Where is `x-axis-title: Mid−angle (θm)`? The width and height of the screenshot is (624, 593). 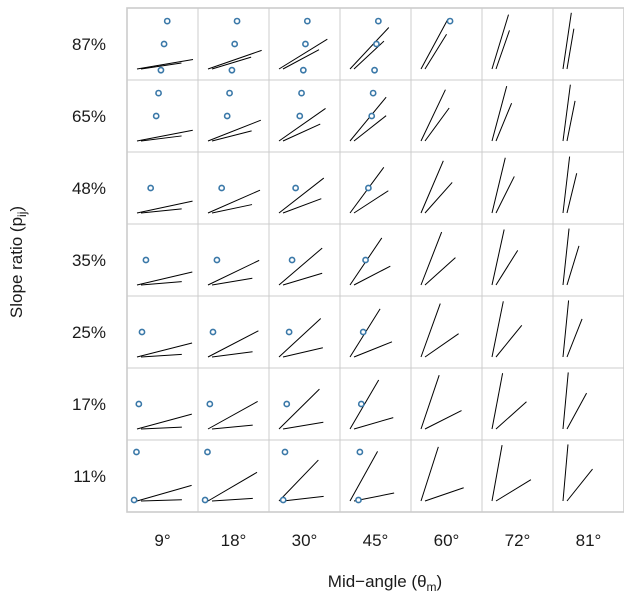
x-axis-title: Mid−angle (θm) is located at coordinates (385, 582).